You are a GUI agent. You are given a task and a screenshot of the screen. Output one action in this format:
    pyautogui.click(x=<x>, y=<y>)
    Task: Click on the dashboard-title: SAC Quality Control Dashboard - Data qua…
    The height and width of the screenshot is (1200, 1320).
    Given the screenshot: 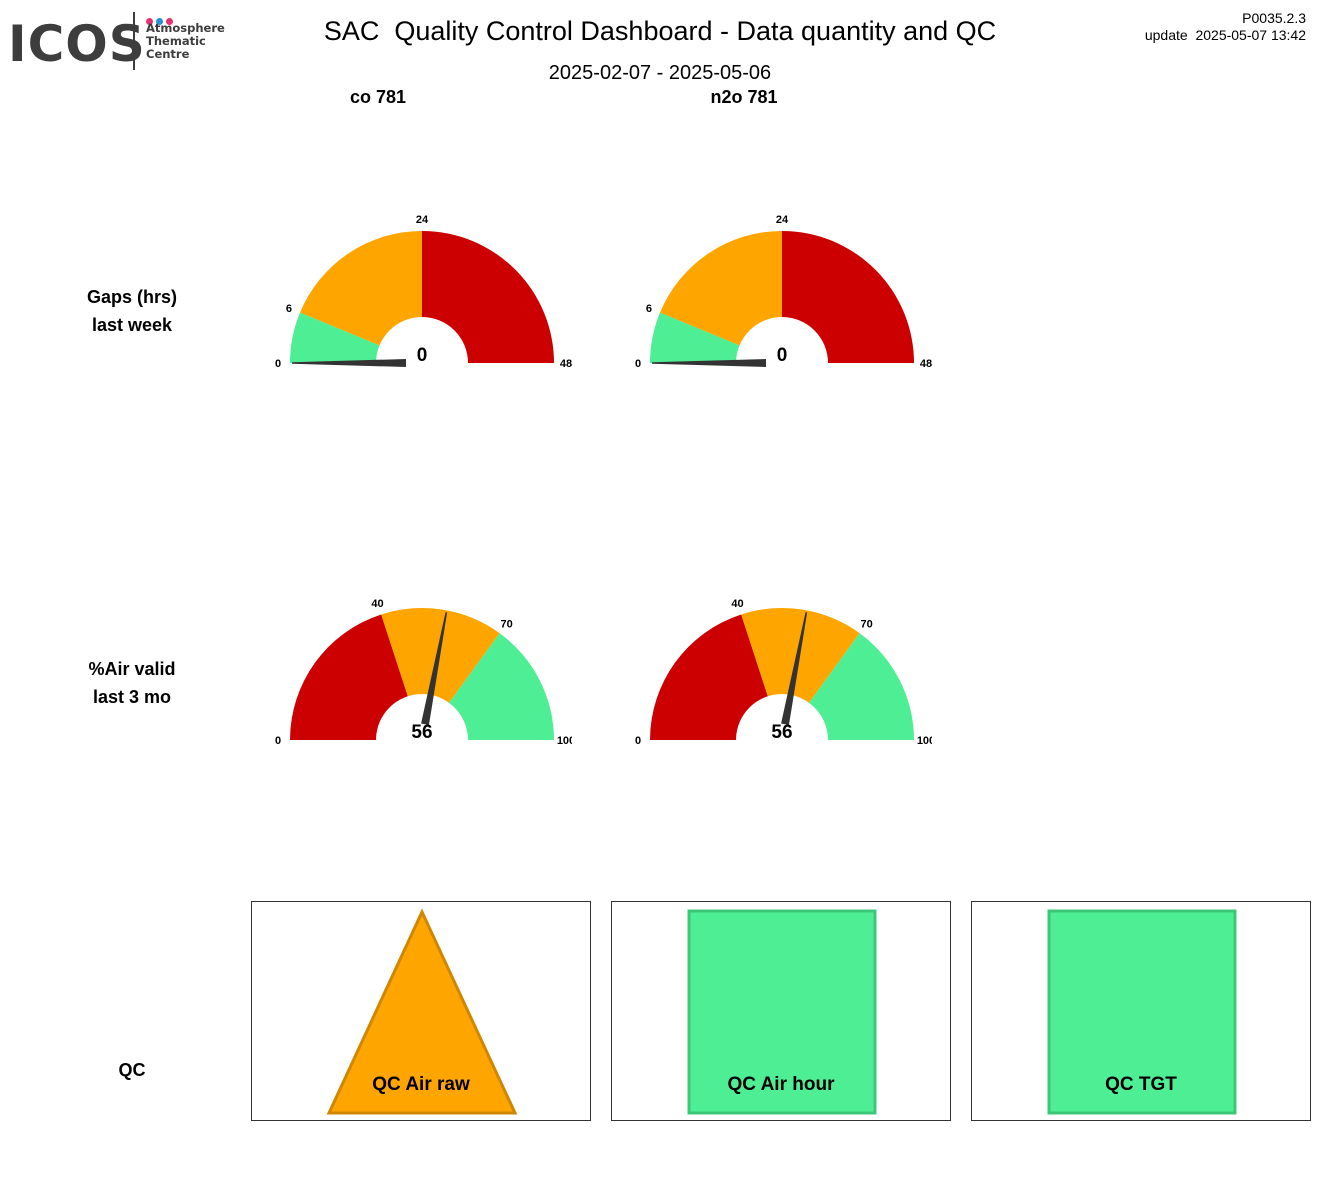 What is the action you would take?
    pyautogui.click(x=660, y=31)
    